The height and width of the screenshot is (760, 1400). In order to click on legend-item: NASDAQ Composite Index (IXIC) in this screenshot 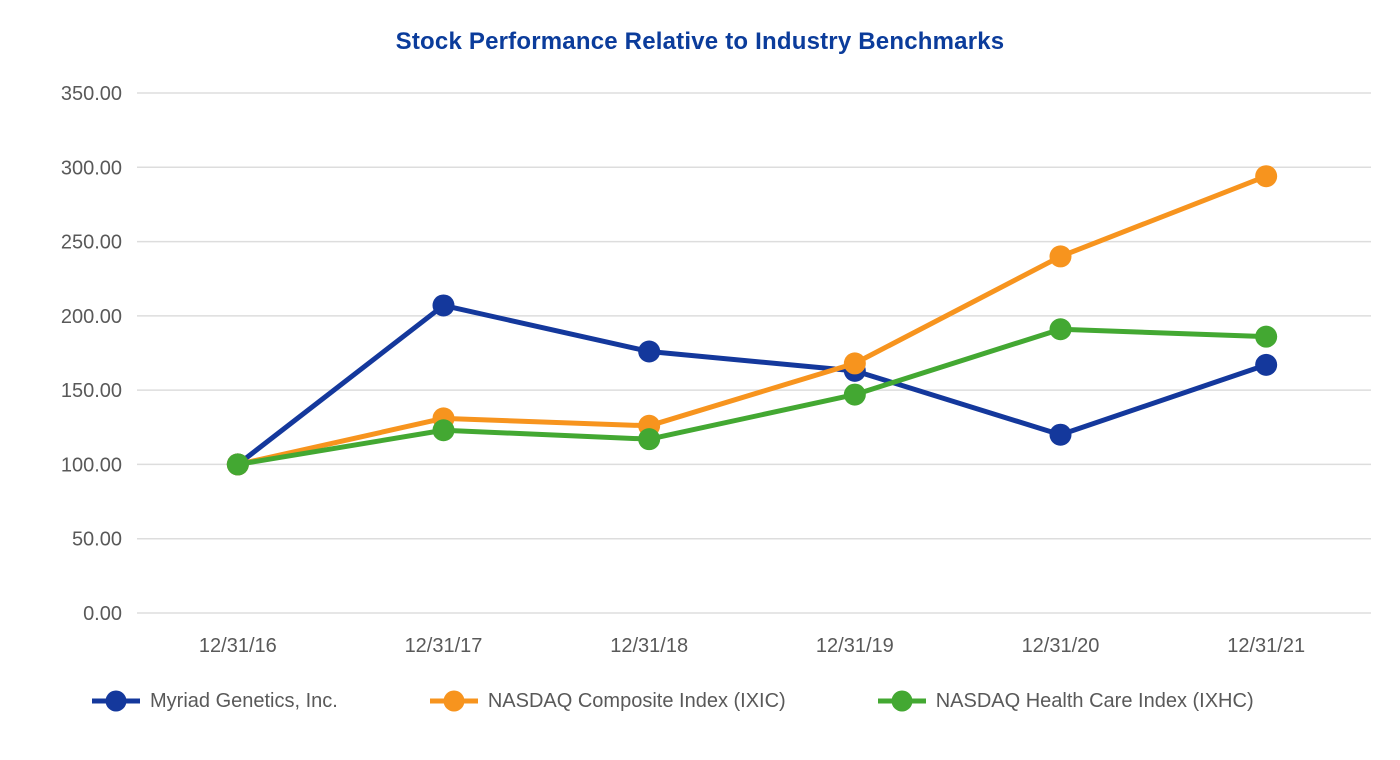, I will do `click(607, 701)`.